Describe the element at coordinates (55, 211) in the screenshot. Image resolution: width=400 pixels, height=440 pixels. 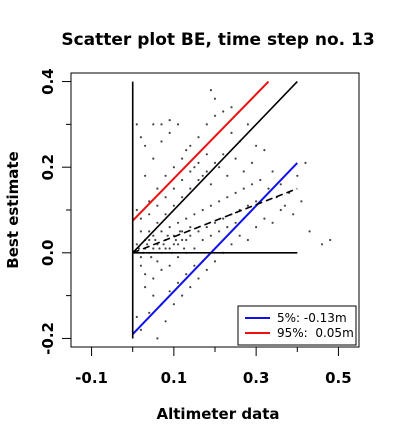
I see `y-axis: -0.2 0.0 0.2 0.4` at that location.